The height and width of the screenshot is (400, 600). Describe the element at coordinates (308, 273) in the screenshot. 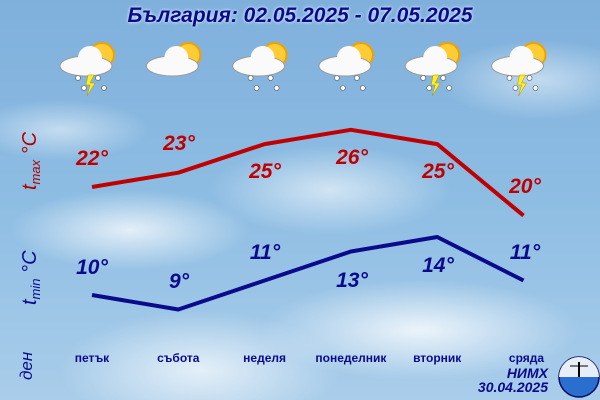

I see `tmin-line` at that location.